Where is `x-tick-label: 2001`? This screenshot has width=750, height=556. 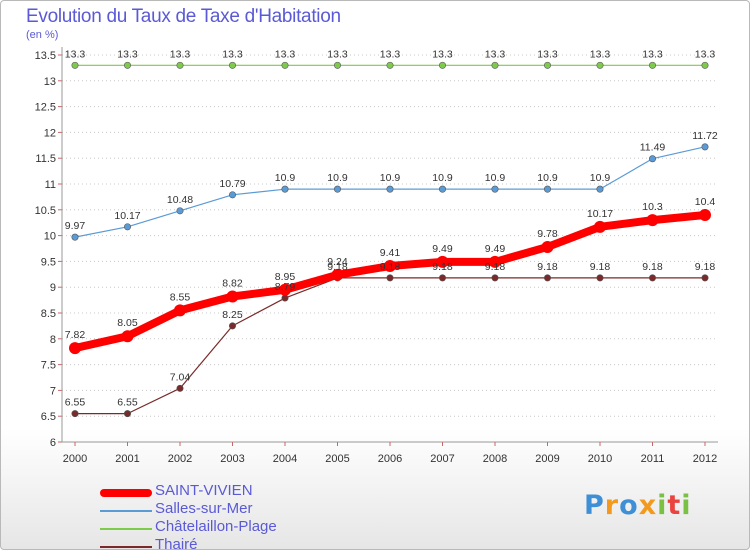
x-tick-label: 2001 is located at coordinates (127, 459).